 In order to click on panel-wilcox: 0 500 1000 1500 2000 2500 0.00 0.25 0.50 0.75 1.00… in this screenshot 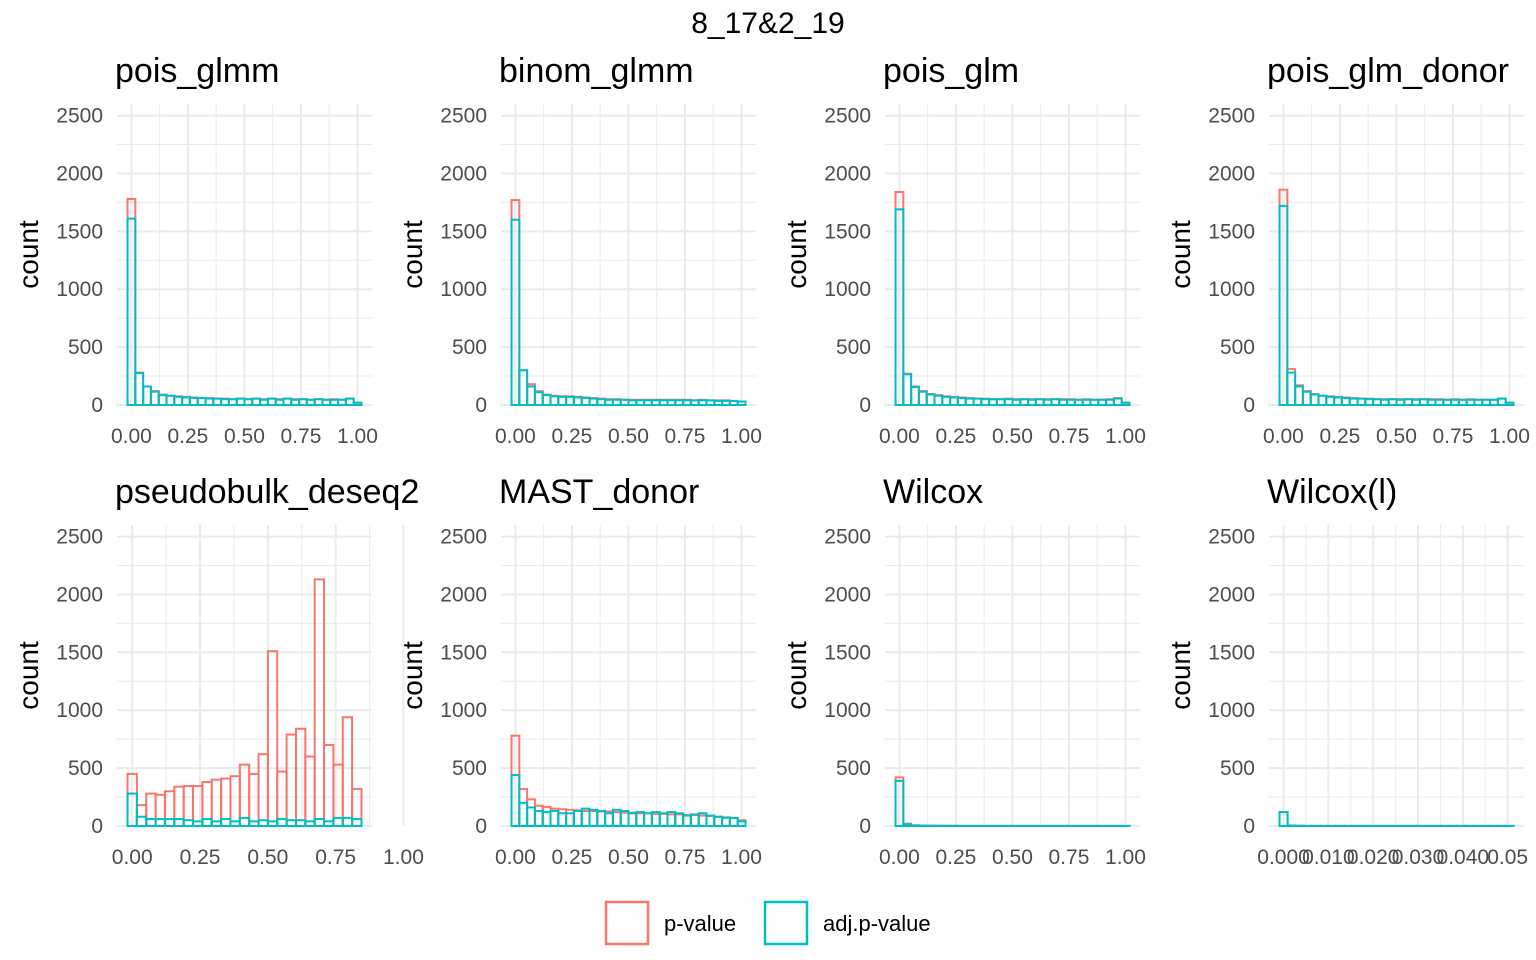, I will do `click(963, 671)`.